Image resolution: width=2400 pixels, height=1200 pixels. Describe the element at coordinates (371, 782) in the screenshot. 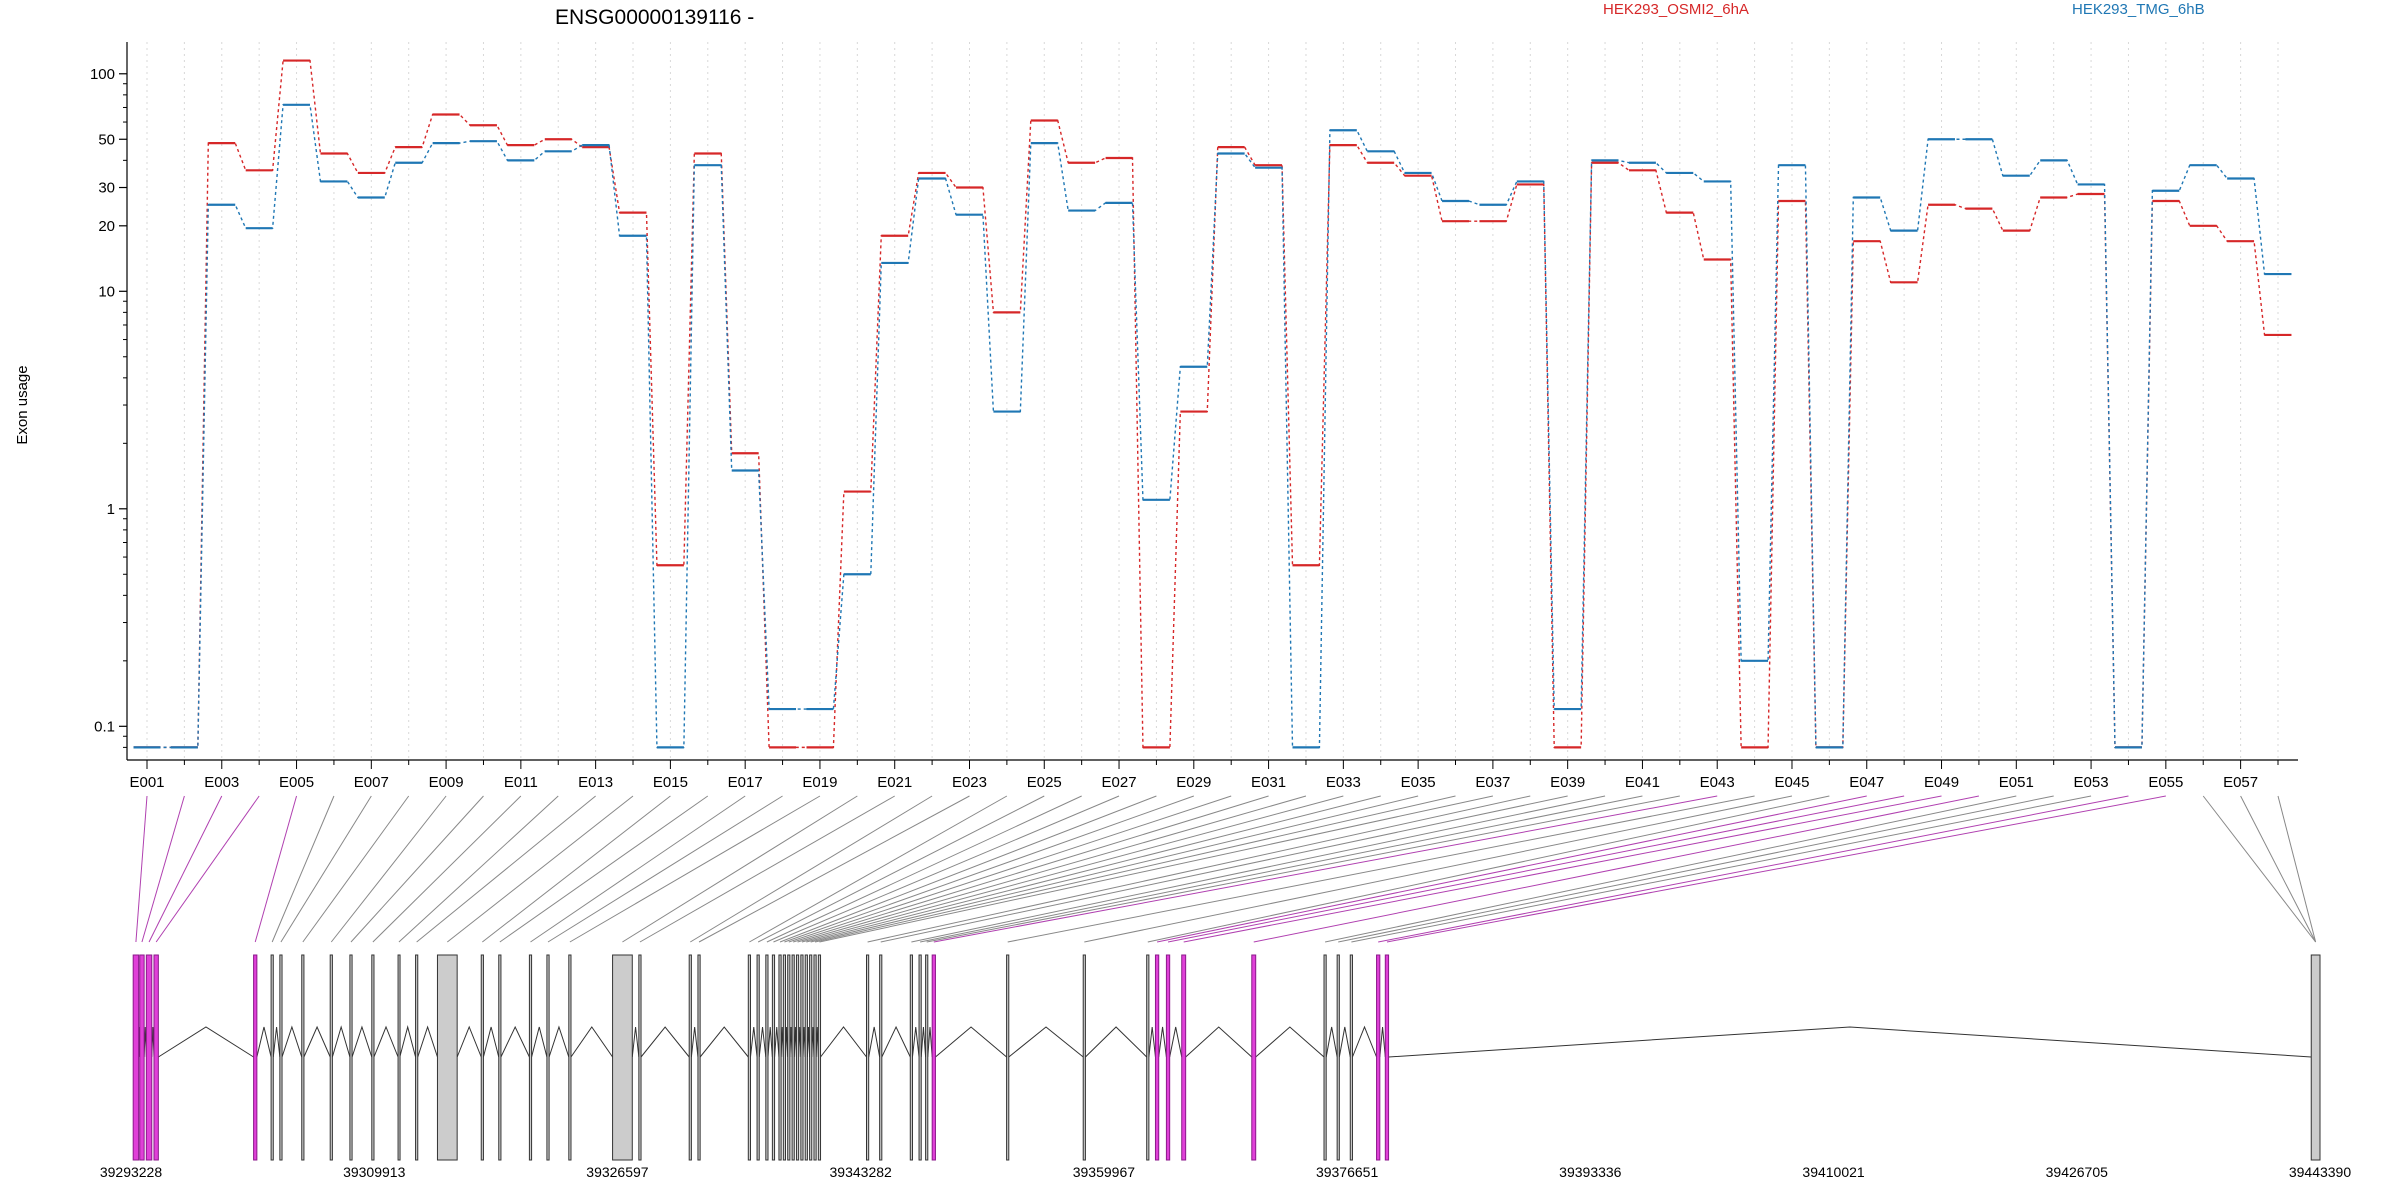

I see `x-tick-label: E007` at that location.